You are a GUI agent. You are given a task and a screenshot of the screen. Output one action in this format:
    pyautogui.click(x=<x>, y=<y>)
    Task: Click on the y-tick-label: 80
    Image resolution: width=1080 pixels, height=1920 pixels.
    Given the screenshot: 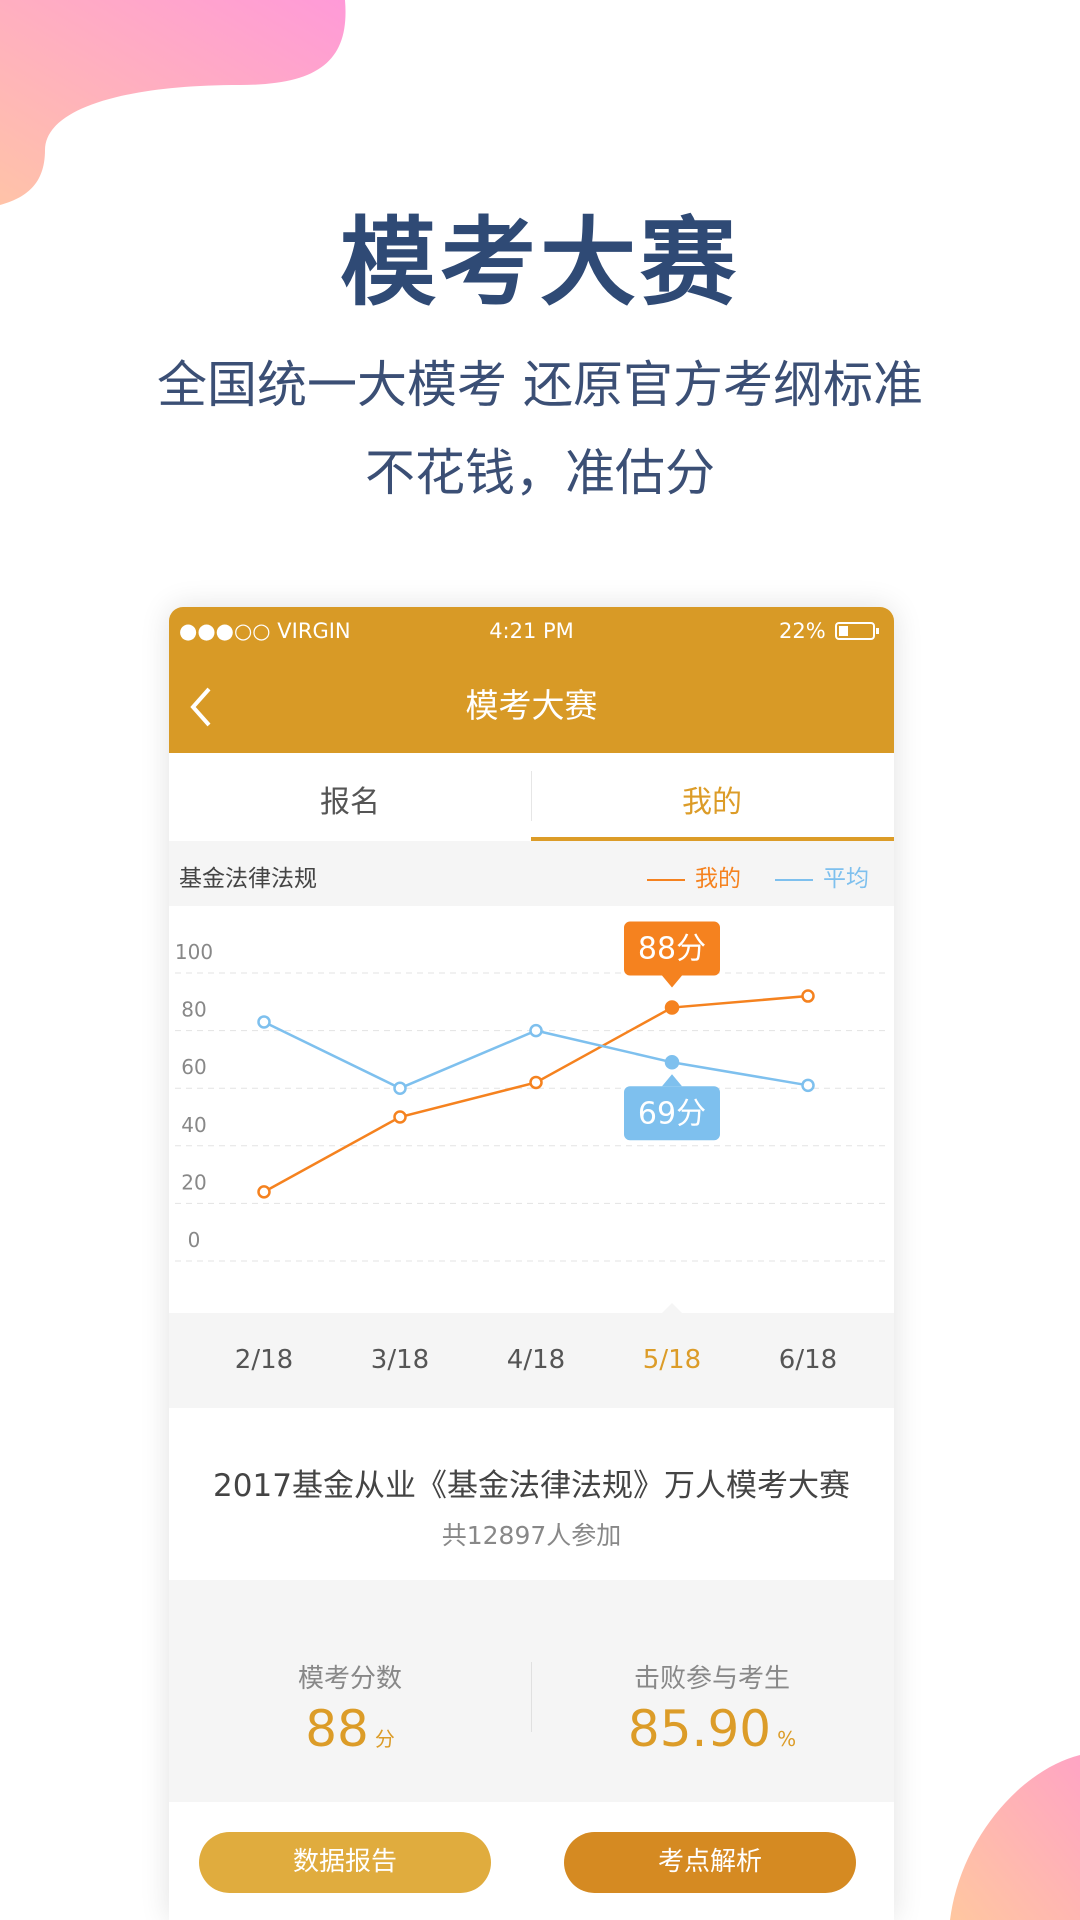 What is the action you would take?
    pyautogui.click(x=193, y=1010)
    